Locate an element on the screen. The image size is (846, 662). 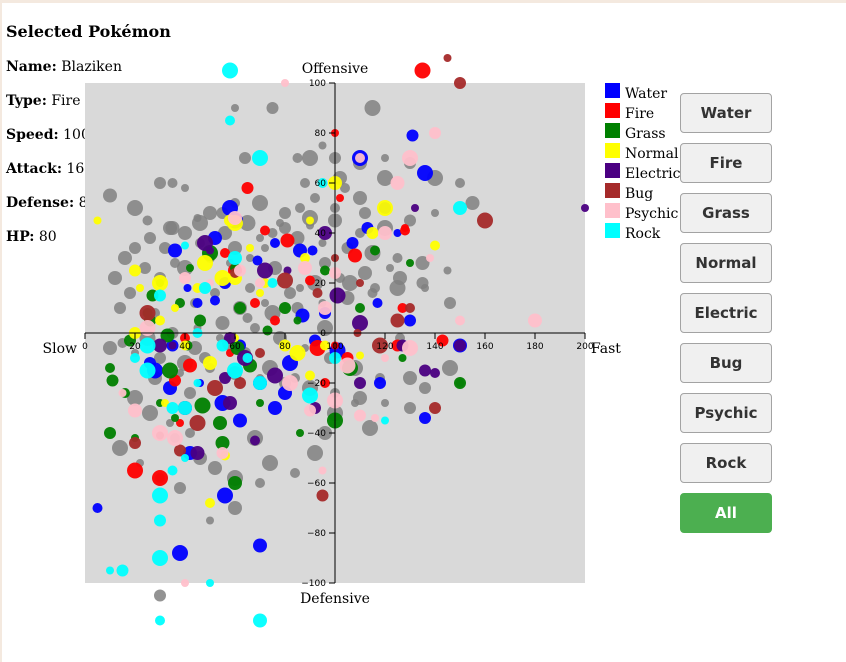
filter-button-normal: Normal is located at coordinates (726, 263).